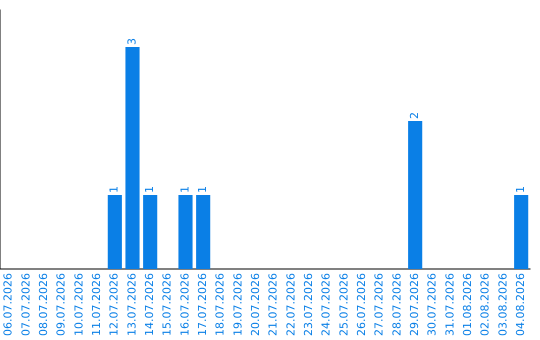 The image size is (540, 340). What do you see at coordinates (79, 304) in the screenshot?
I see `x-tick-label: 10.07.2026` at bounding box center [79, 304].